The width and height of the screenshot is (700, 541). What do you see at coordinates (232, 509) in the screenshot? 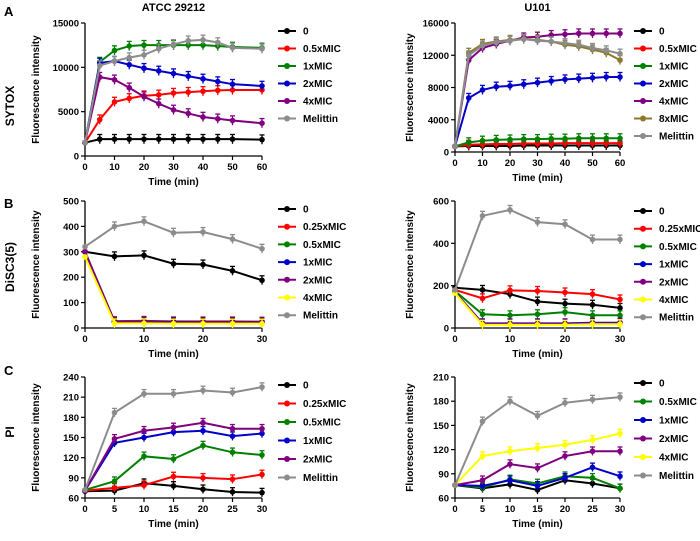
I see `c4-xtick-label: 25` at bounding box center [232, 509].